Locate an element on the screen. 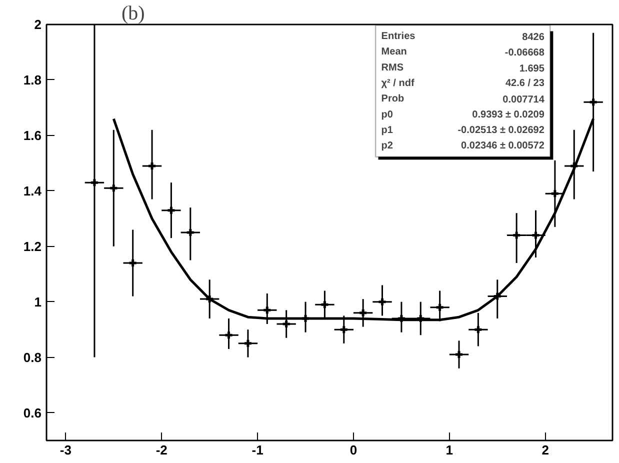  x-tick-label: 1 is located at coordinates (450, 450).